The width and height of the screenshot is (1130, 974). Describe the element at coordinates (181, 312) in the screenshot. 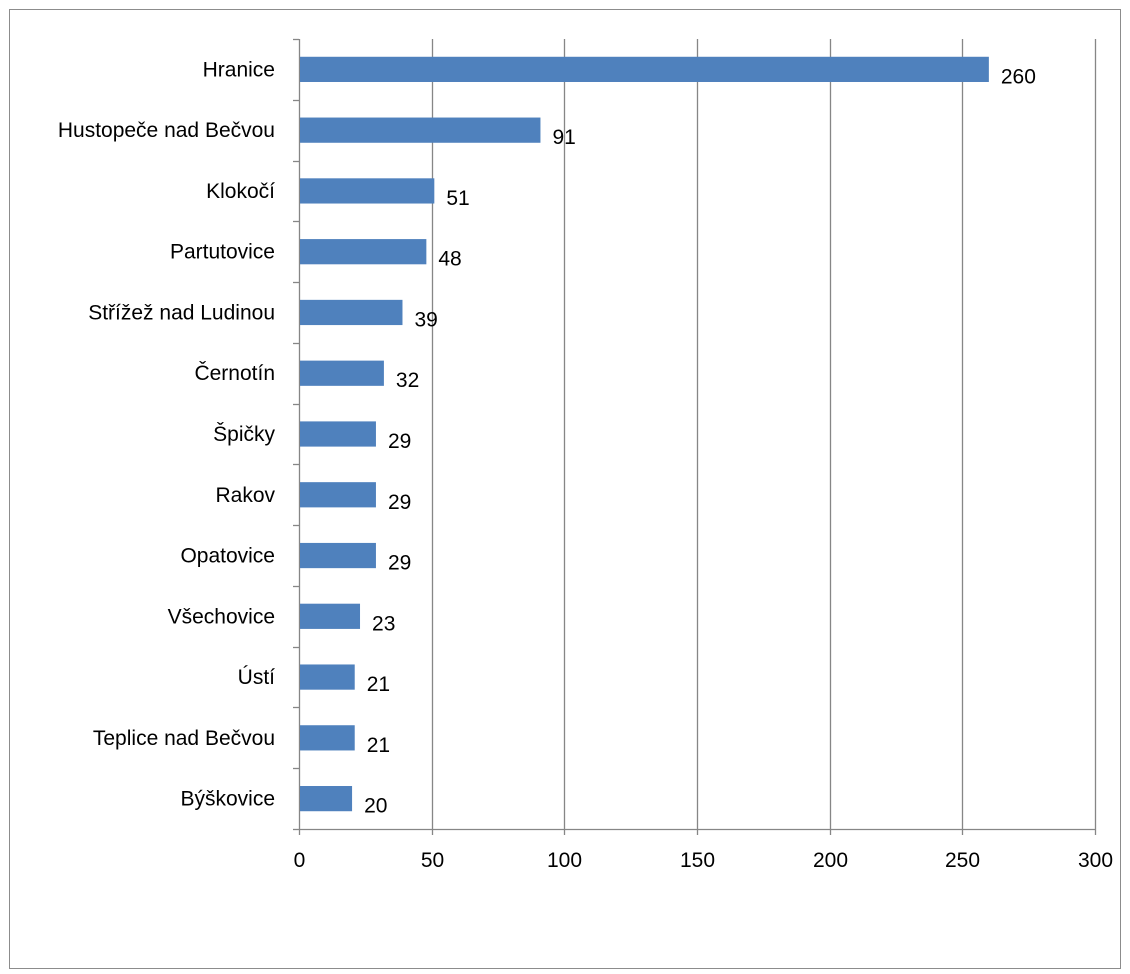

I see `category-label-4: Střížež nad Ludinou` at that location.